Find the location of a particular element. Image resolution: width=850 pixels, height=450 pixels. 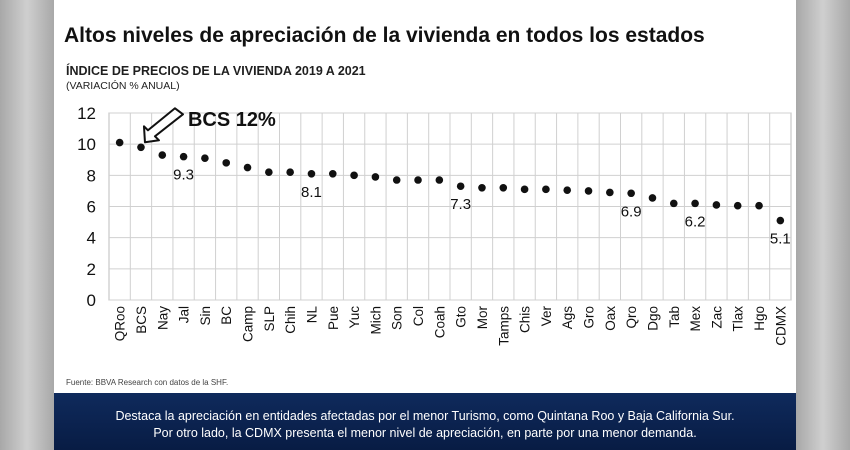

x-tick-label: Hgo is located at coordinates (759, 318).